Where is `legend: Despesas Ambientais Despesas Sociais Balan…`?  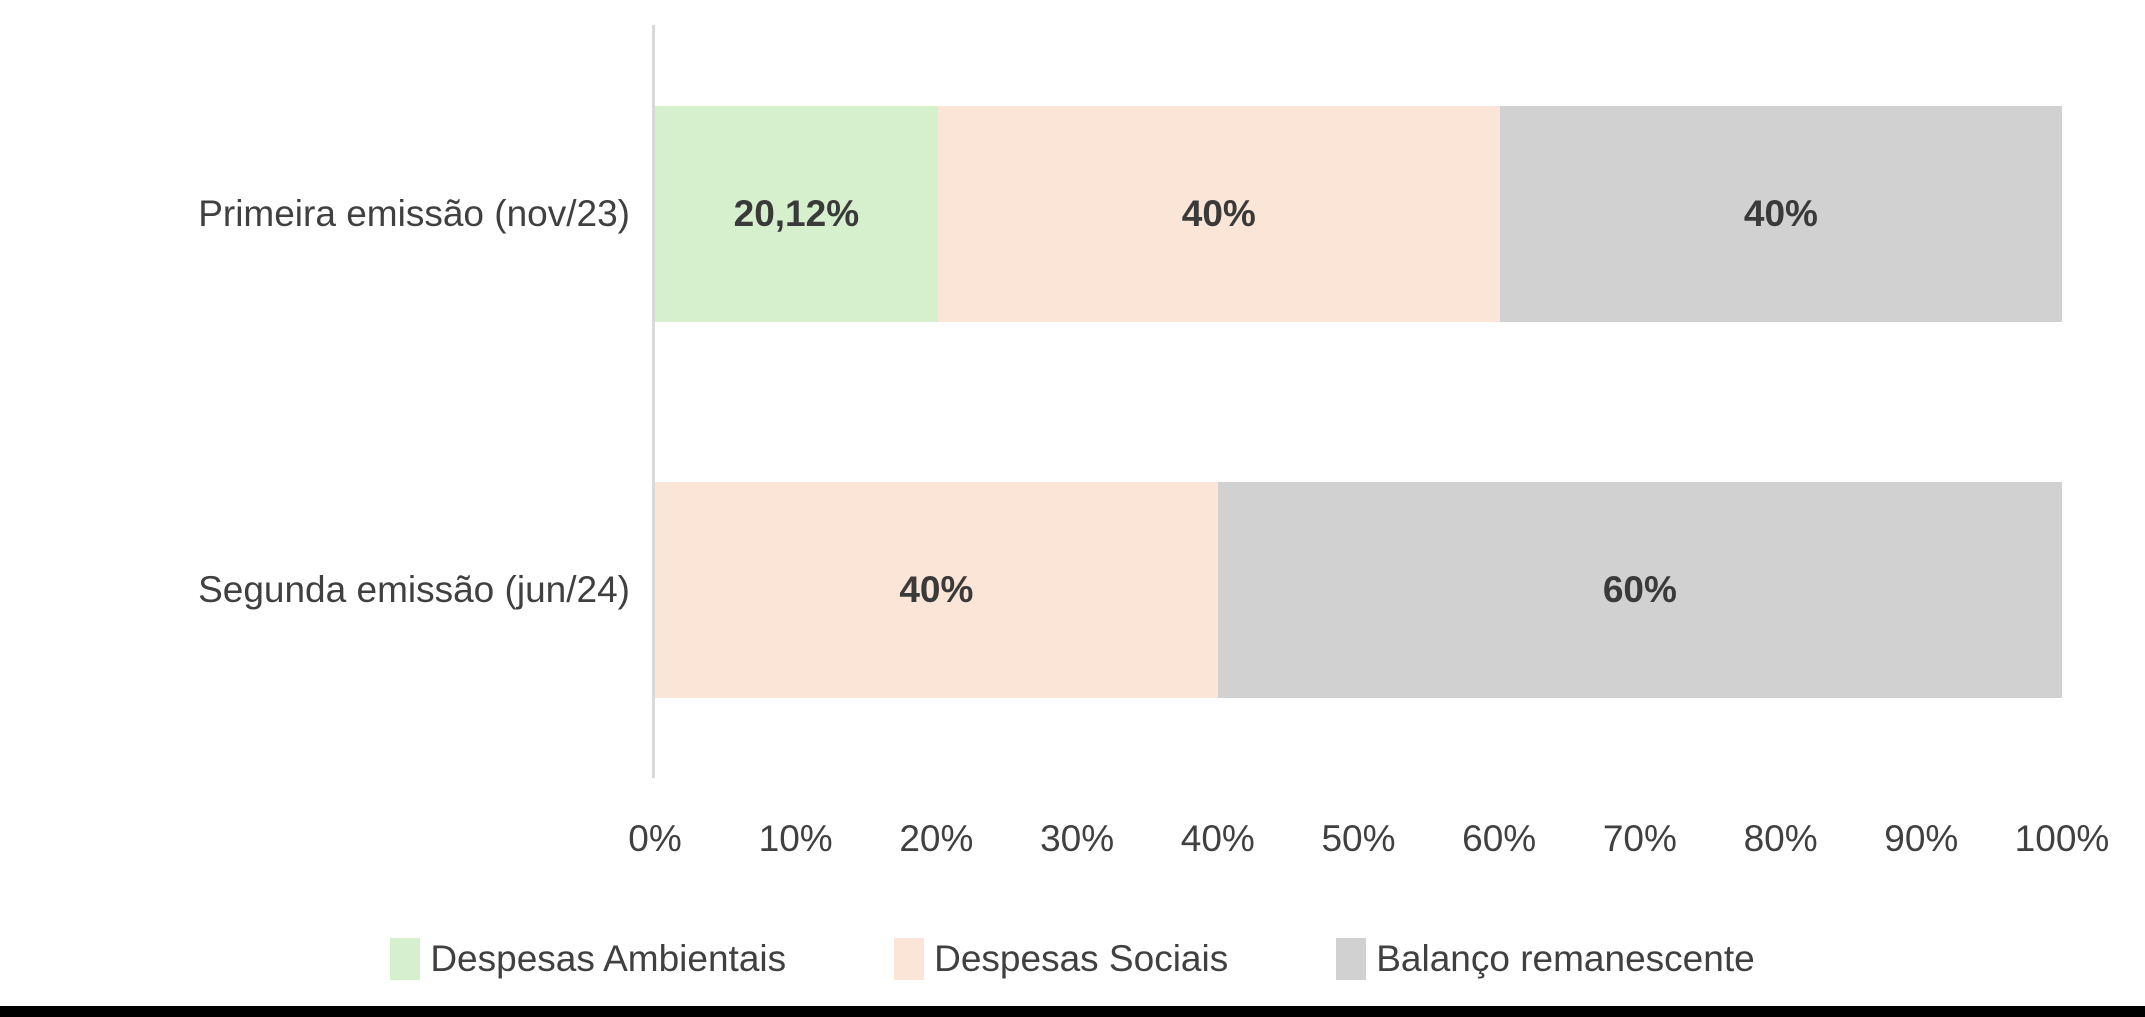 legend: Despesas Ambientais Despesas Sociais Balan… is located at coordinates (1072, 959).